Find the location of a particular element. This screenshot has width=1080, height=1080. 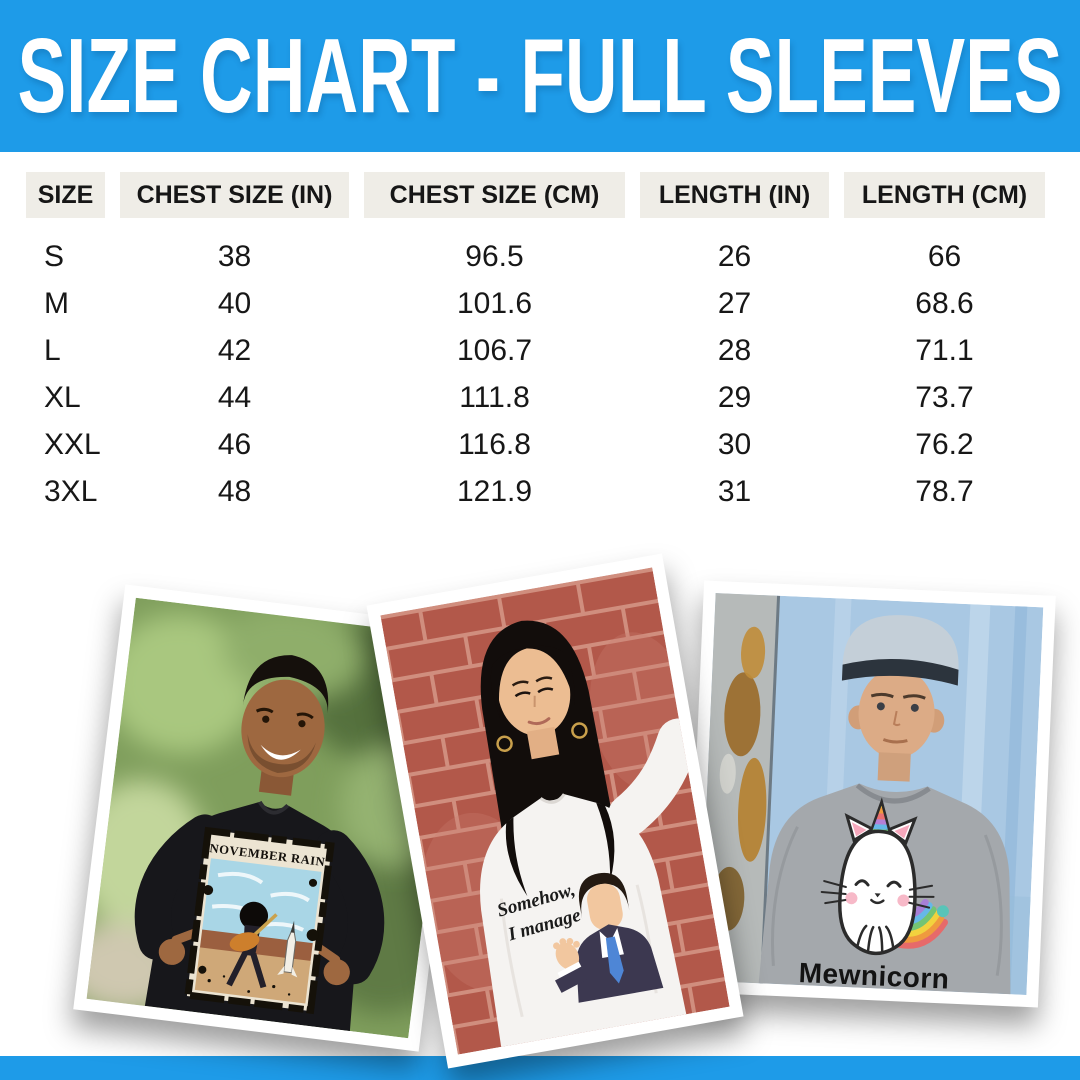

table-cell: 44 is located at coordinates (234, 397).